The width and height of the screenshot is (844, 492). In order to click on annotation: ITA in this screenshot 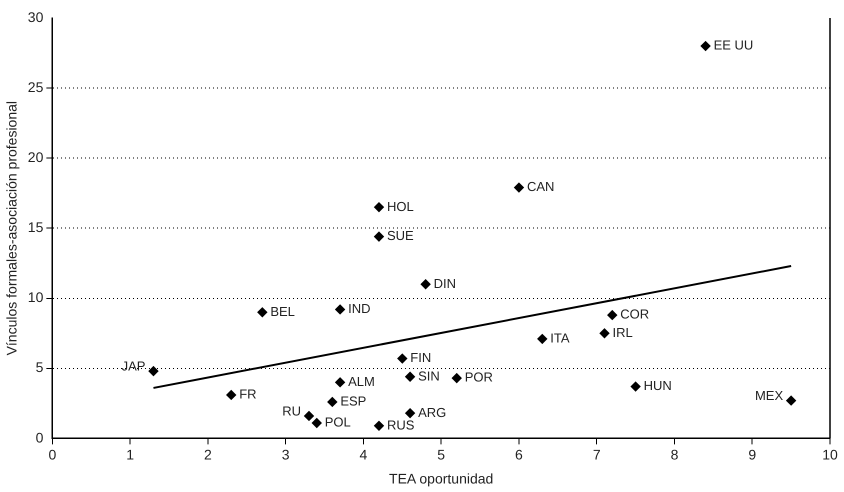, I will do `click(560, 338)`.